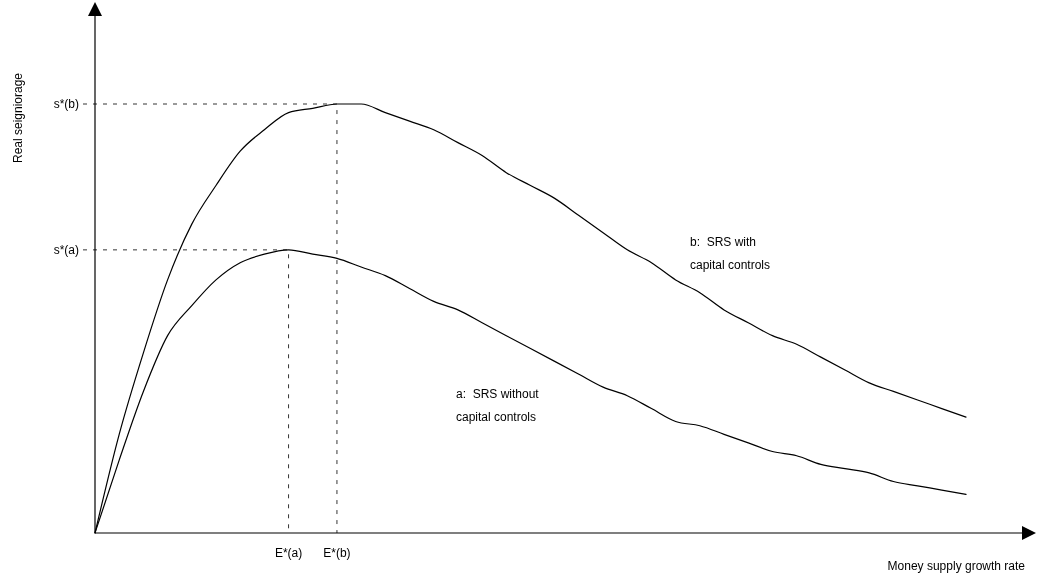  Describe the element at coordinates (18, 118) in the screenshot. I see `y-axis-title: Real seigniorage` at that location.